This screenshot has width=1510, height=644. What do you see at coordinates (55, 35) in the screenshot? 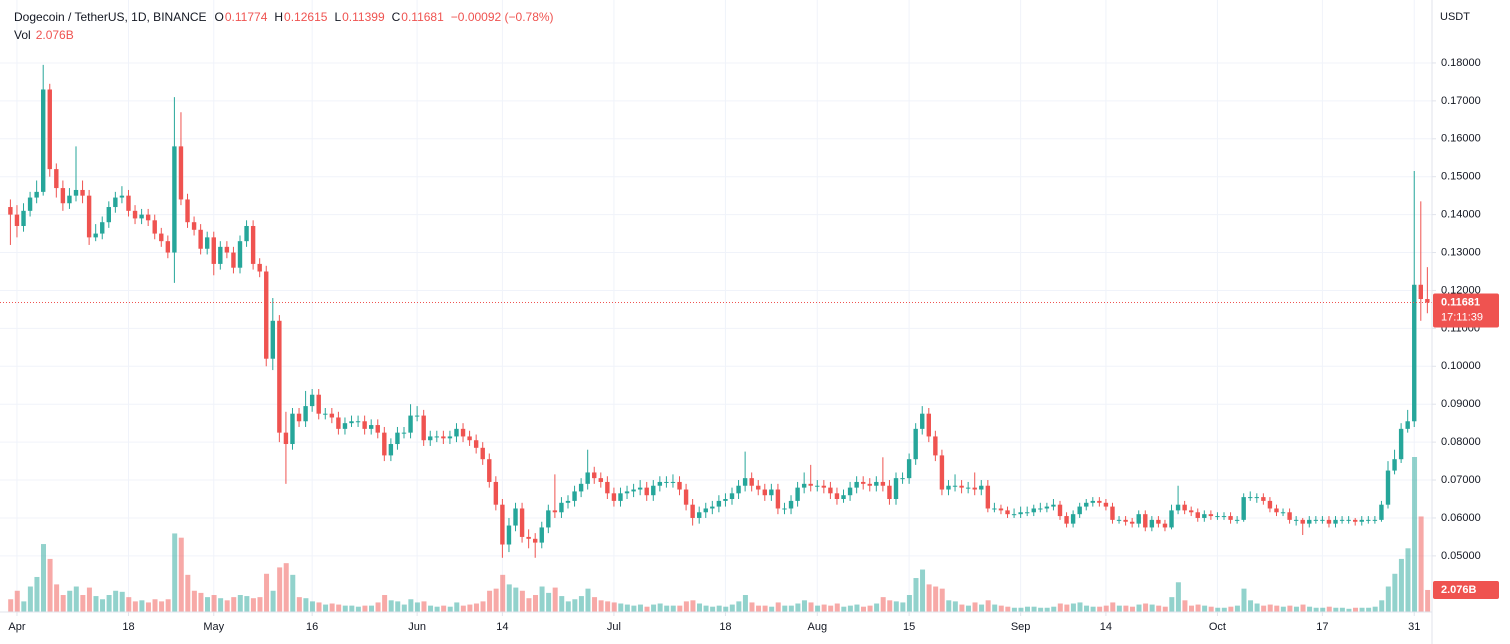
I see `volume-value: 2.076B` at bounding box center [55, 35].